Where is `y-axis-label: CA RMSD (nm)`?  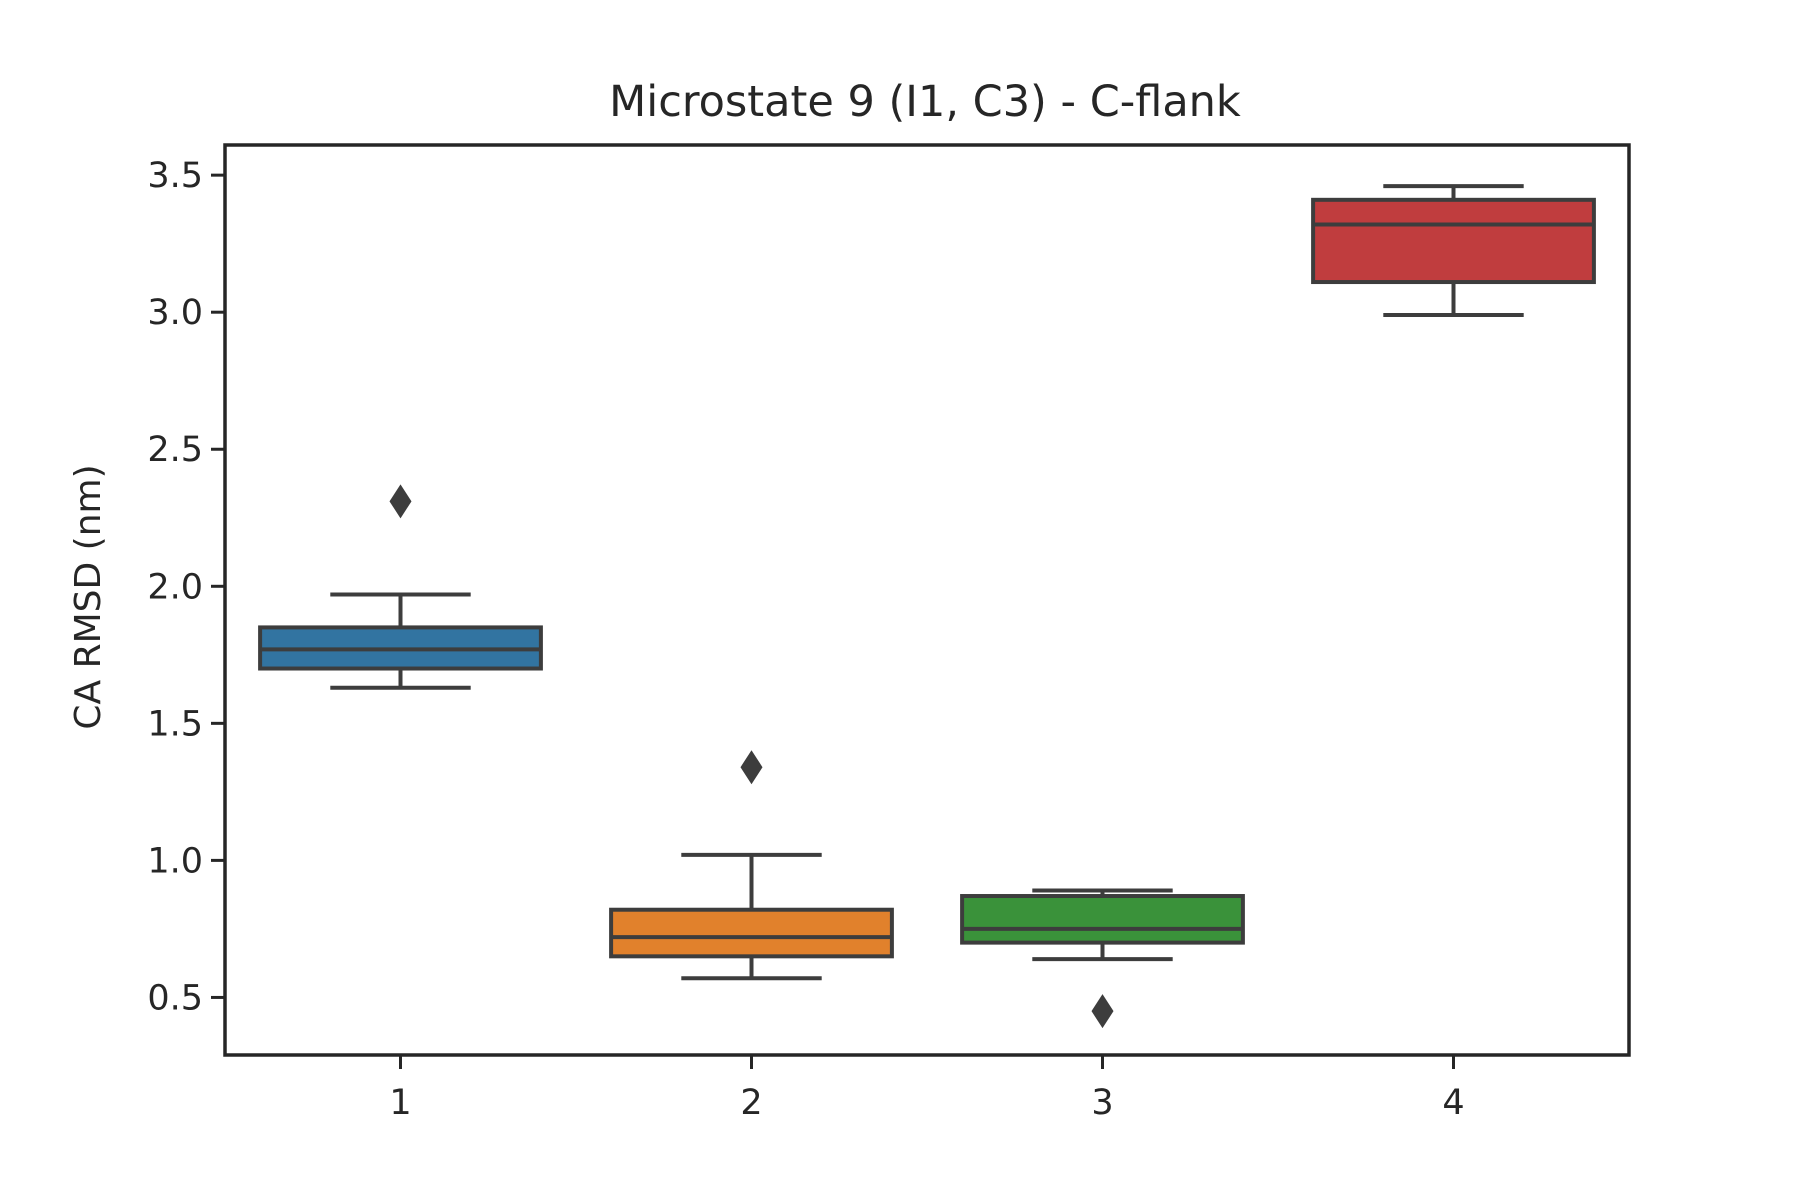 y-axis-label: CA RMSD (nm) is located at coordinates (88, 596).